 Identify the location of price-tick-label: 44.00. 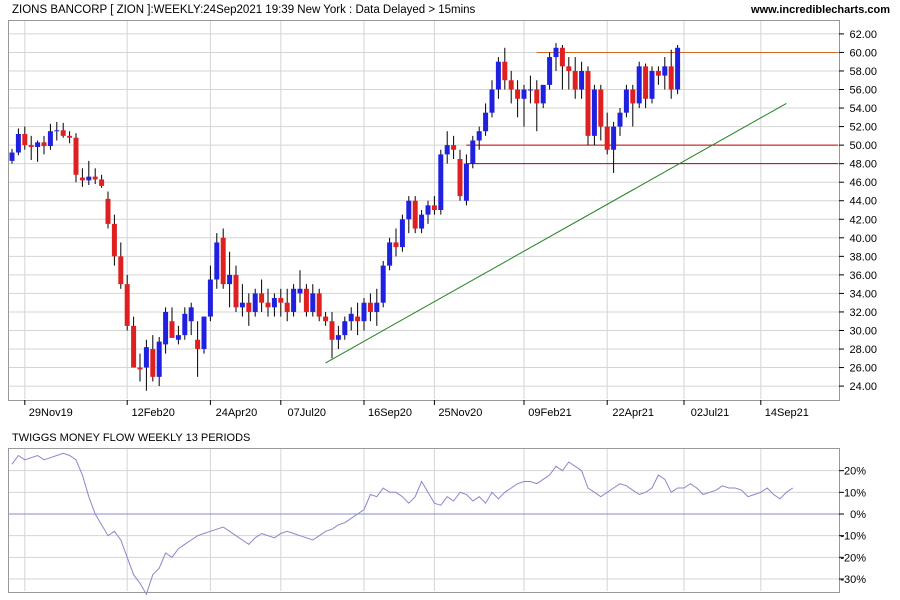
(863, 202).